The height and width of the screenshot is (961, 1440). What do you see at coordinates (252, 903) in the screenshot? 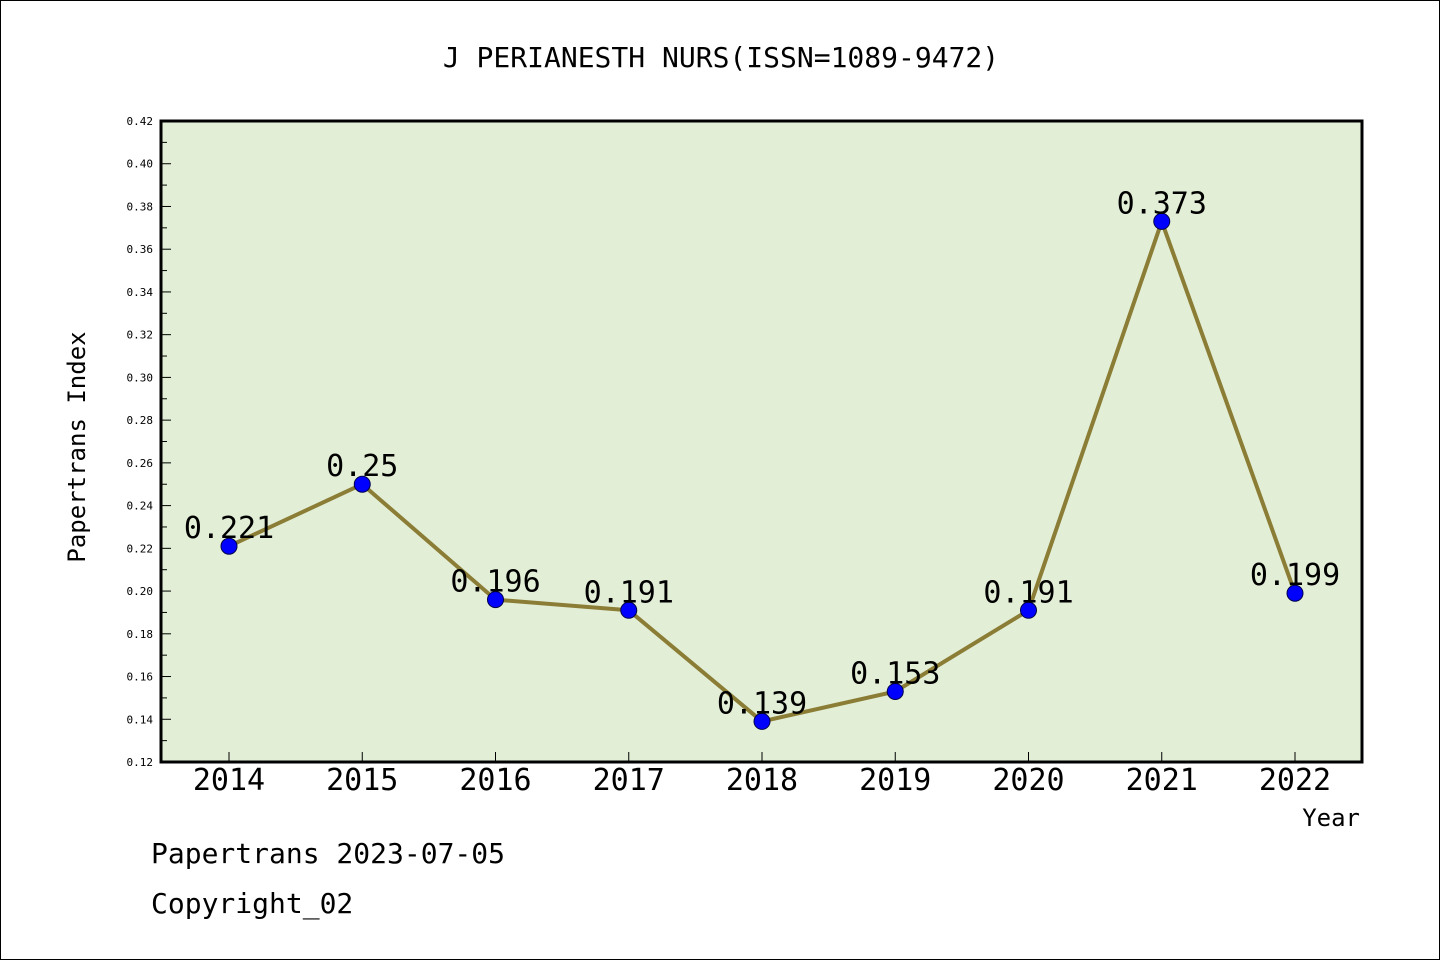
I see `footer-copyright: Copyright_02` at bounding box center [252, 903].